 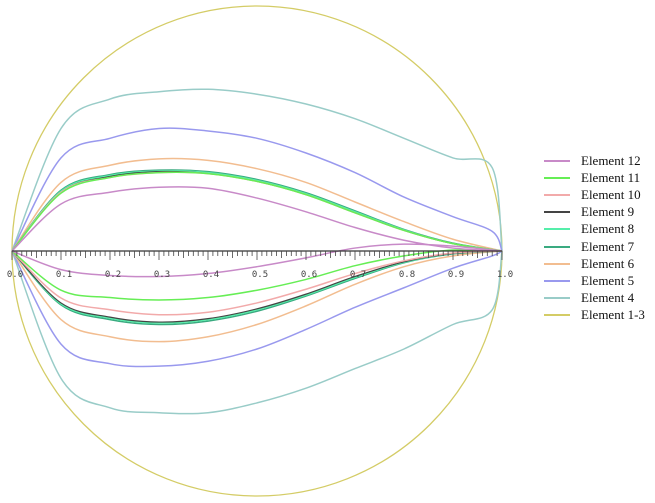 I want to click on series-element-9-upper, so click(x=257, y=211).